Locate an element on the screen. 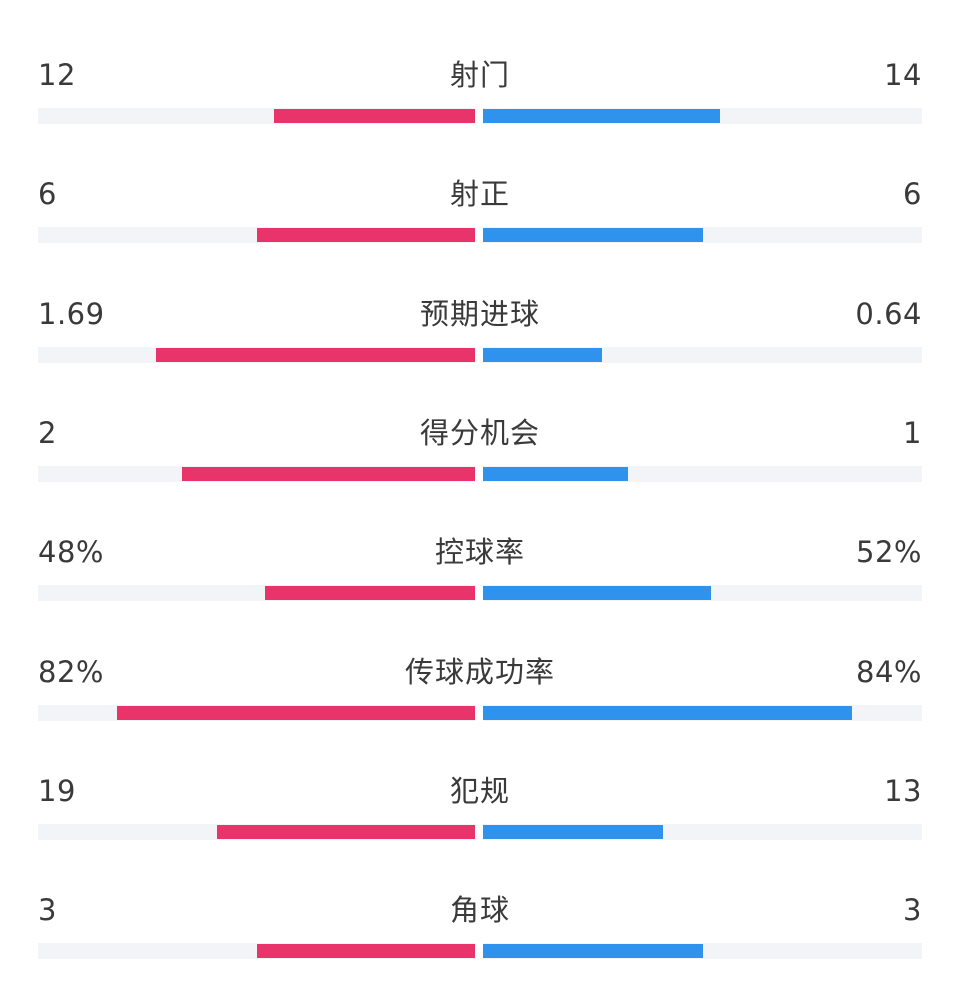 The width and height of the screenshot is (960, 1004). stat-row-possession: 48% 控球率 52% is located at coordinates (480, 539).